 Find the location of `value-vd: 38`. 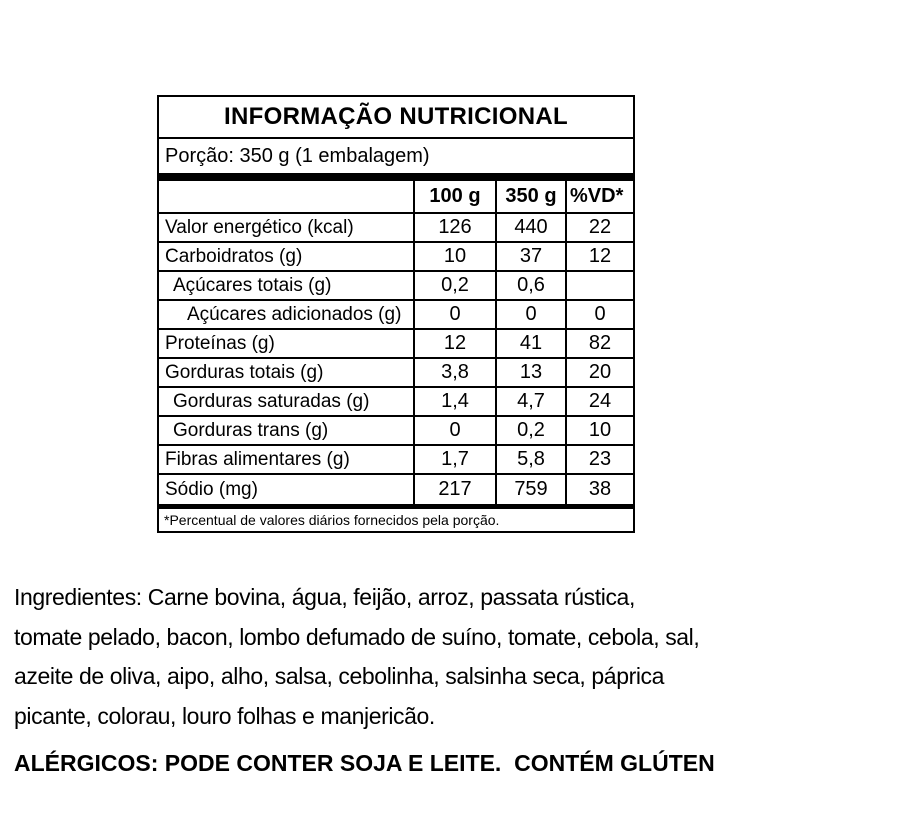

value-vd: 38 is located at coordinates (599, 489).